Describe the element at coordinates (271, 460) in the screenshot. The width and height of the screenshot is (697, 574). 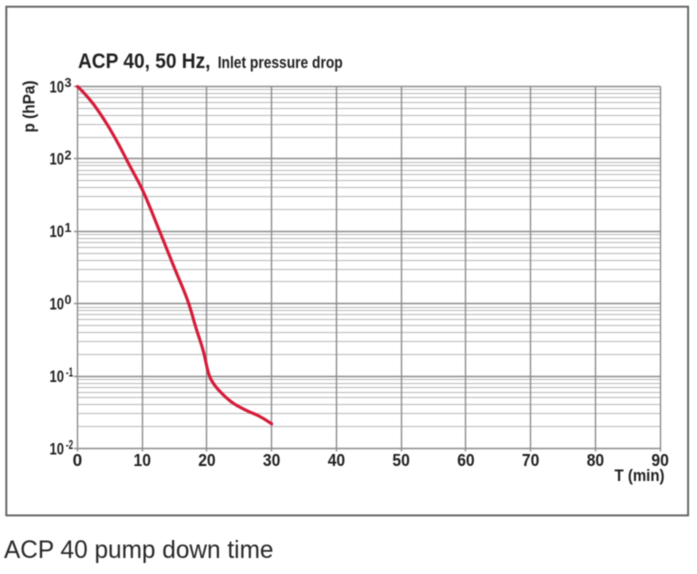
I see `svg-text: 30` at that location.